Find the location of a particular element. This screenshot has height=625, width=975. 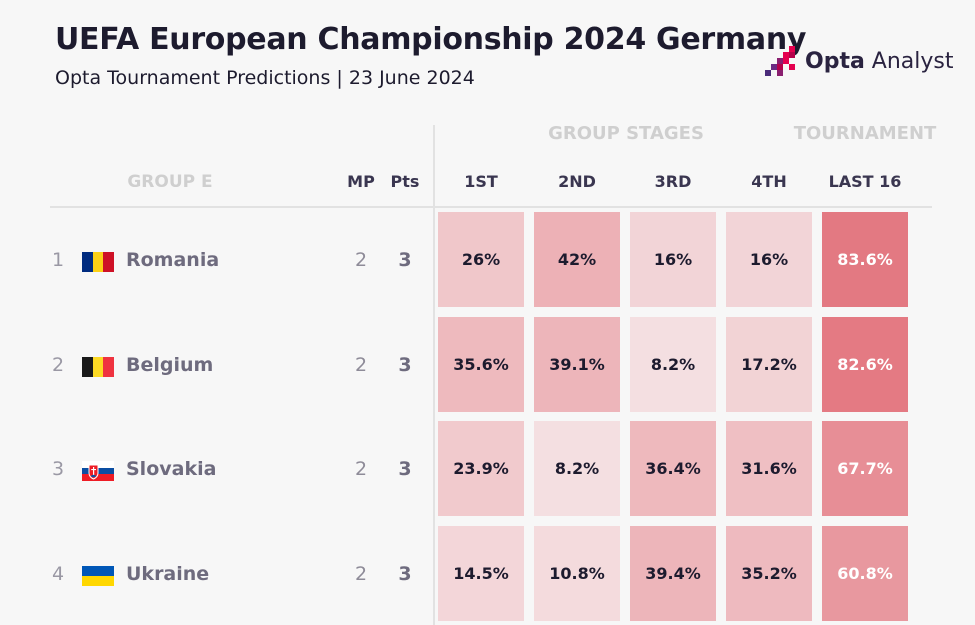

chart-title: UEFA European Championship 2024 Germany is located at coordinates (431, 39).